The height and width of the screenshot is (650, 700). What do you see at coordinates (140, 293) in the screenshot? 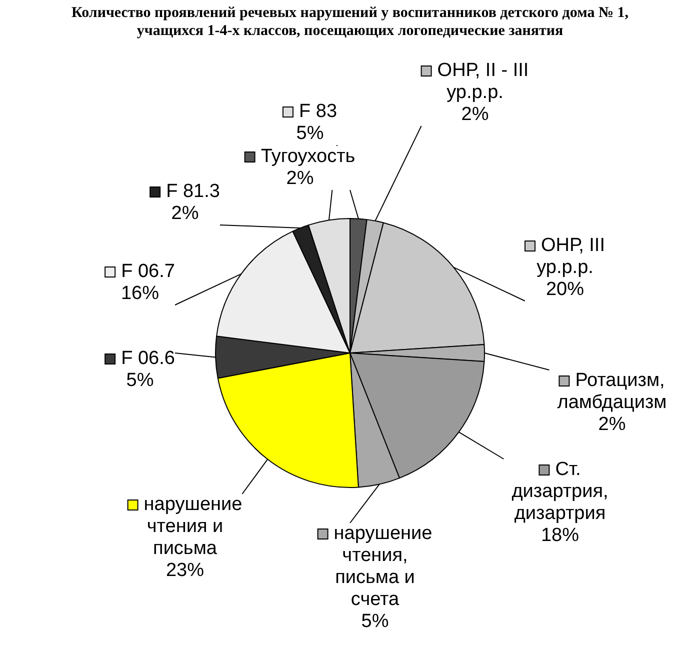
I see `data-label: 16%` at bounding box center [140, 293].